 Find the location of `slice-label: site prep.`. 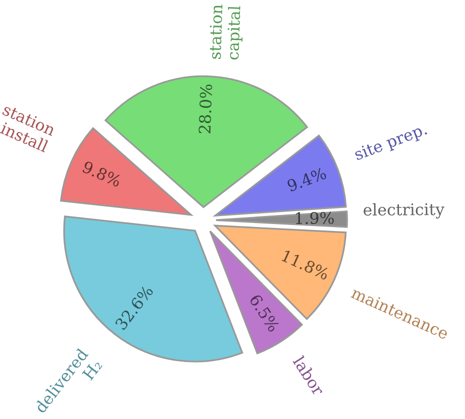

slice-label: site prep. is located at coordinates (390, 143).